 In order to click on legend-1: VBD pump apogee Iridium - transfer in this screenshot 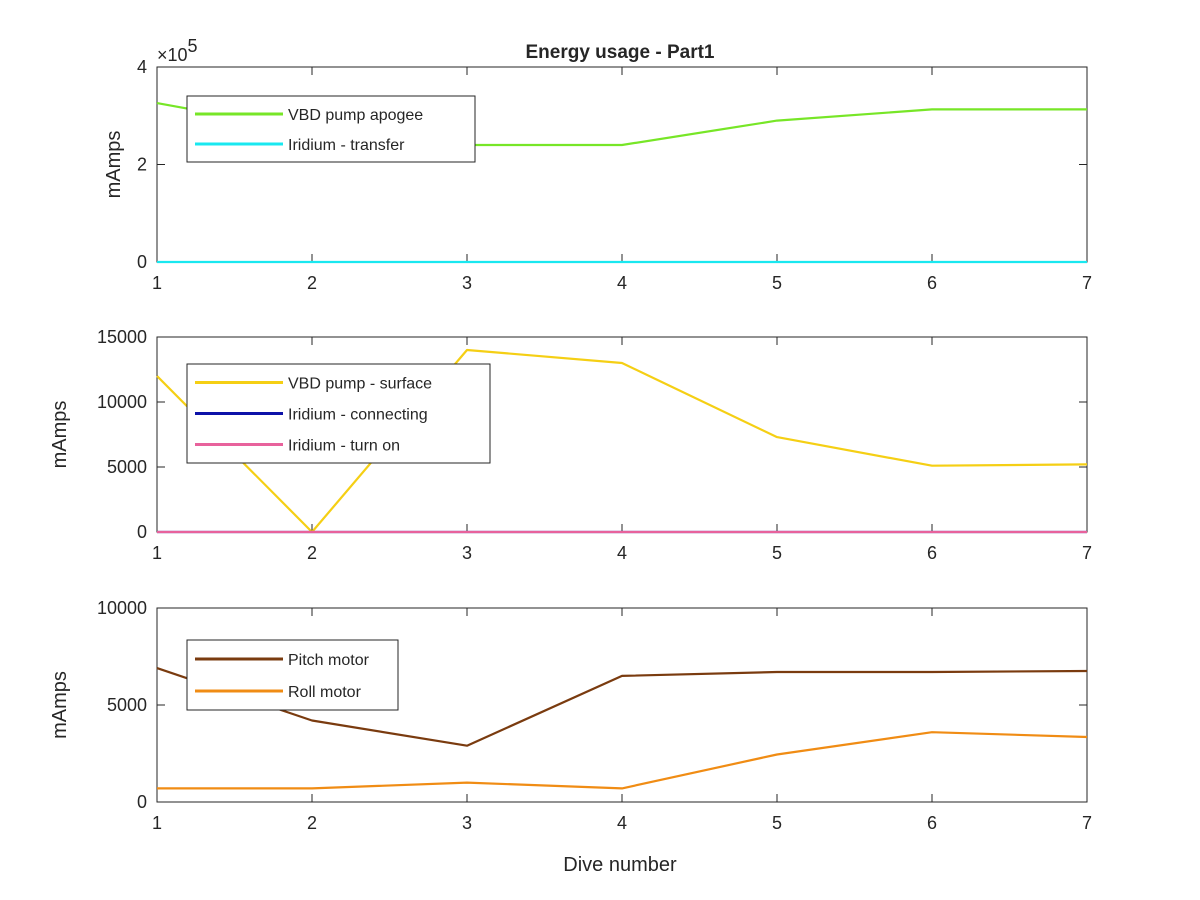, I will do `click(331, 129)`.